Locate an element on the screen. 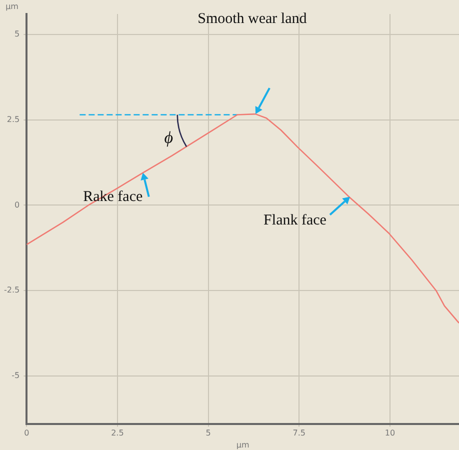  y-tick-label: -2.5 is located at coordinates (12, 290).